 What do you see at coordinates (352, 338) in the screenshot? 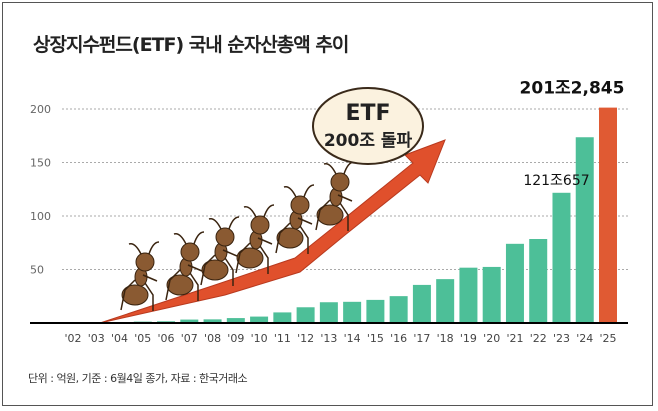
I see `x-tick-label: '14` at bounding box center [352, 338].